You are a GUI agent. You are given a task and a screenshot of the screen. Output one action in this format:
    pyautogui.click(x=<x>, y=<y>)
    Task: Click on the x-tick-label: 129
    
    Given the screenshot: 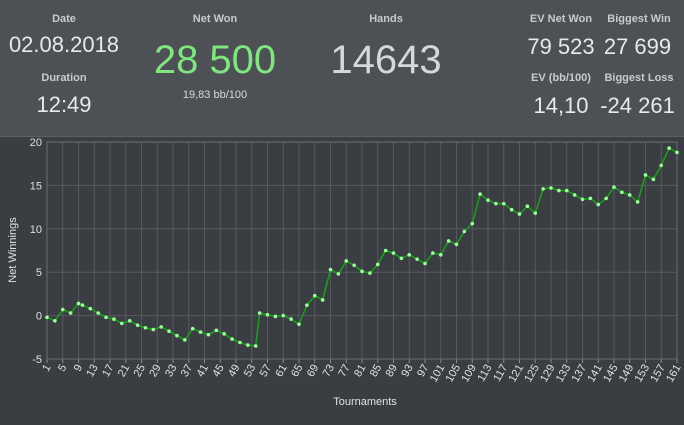 What is the action you would take?
    pyautogui.click(x=548, y=374)
    